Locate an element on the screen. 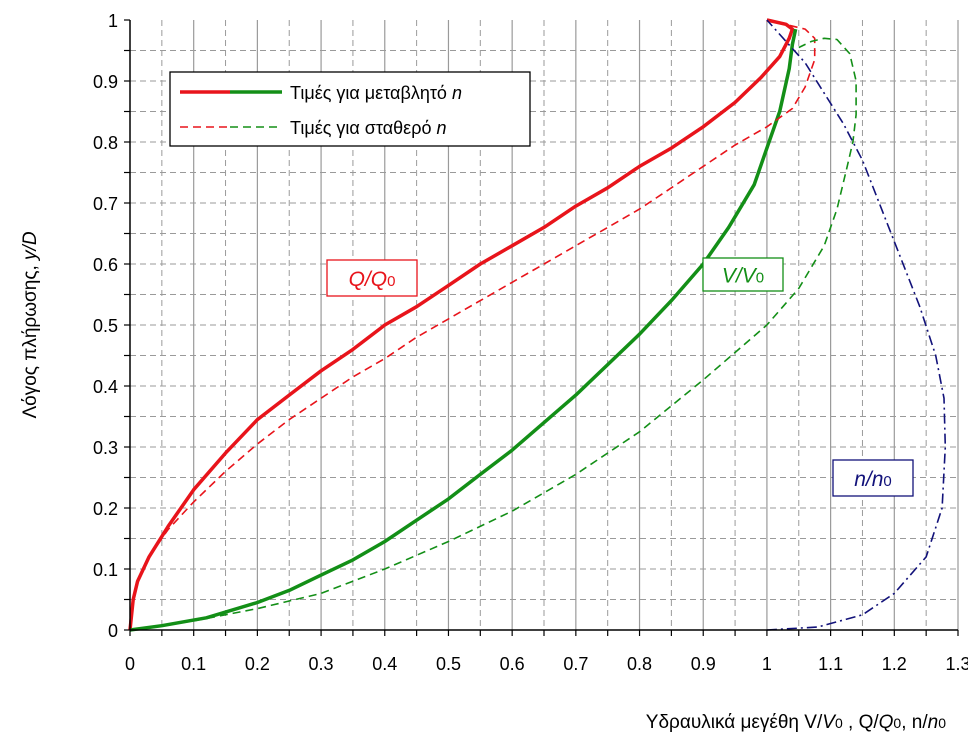 This screenshot has height=740, width=968. y-tick-label: 0.4 is located at coordinates (105, 387).